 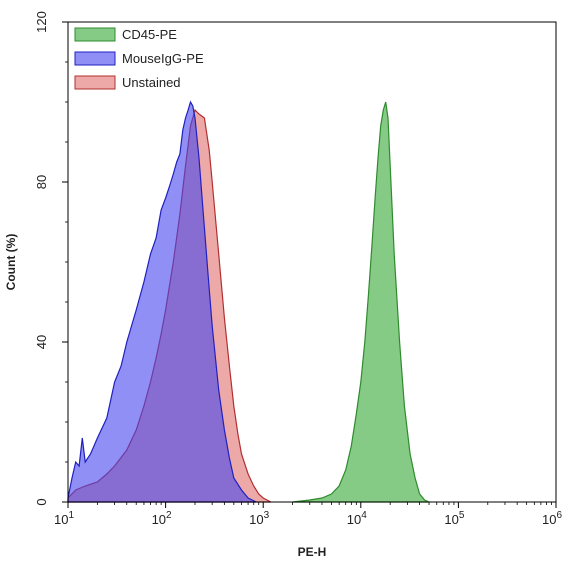 What do you see at coordinates (41, 501) in the screenshot?
I see `y-tick-label: 0` at bounding box center [41, 501].